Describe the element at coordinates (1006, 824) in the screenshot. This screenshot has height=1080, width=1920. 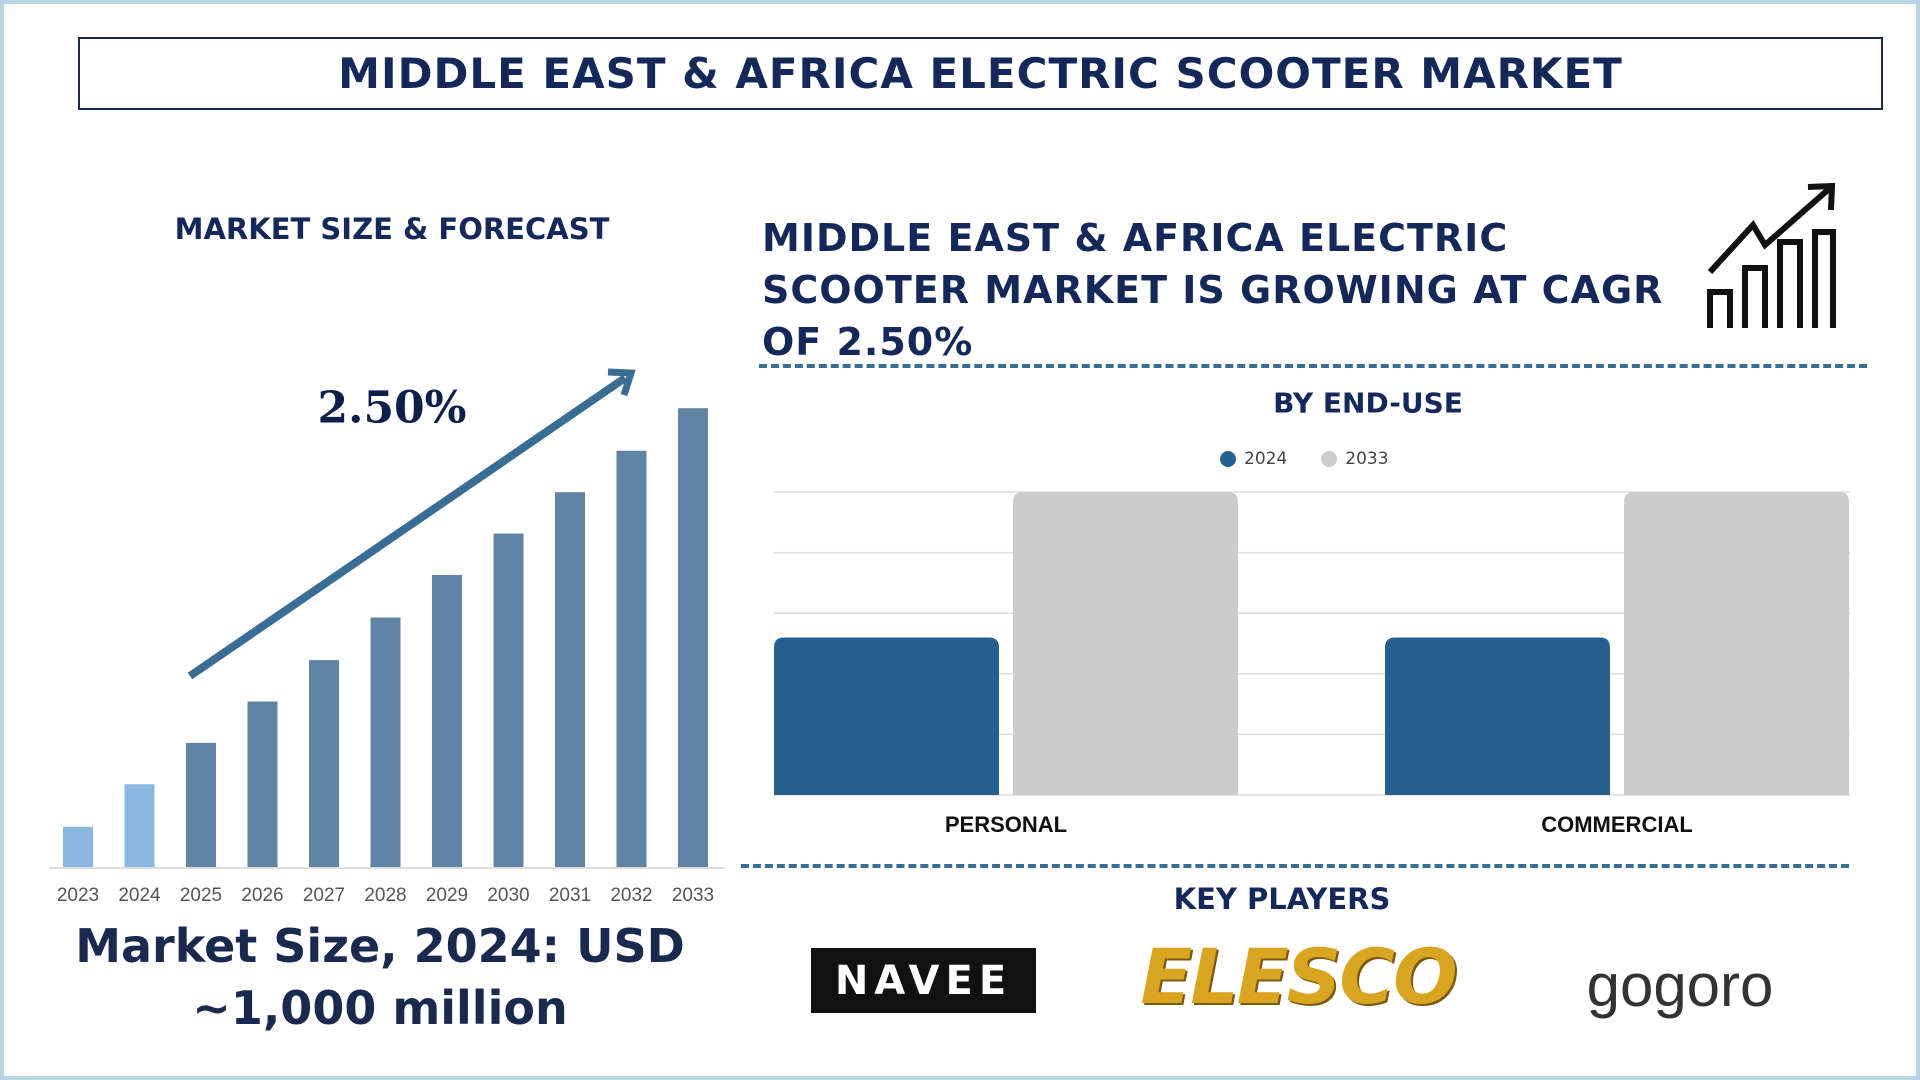
I see `category-label: PERSONAL` at that location.